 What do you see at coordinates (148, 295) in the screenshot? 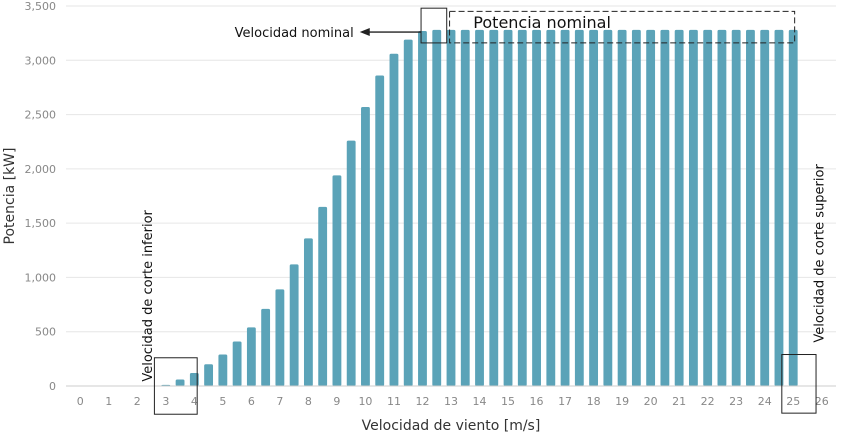
I see `cut-in-label: Velocidad de corte inferior` at bounding box center [148, 295].